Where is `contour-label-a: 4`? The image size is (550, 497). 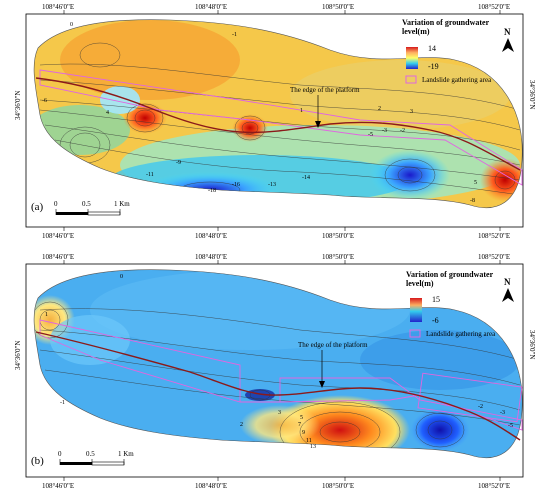 contour-label-a: 4 is located at coordinates (107, 113).